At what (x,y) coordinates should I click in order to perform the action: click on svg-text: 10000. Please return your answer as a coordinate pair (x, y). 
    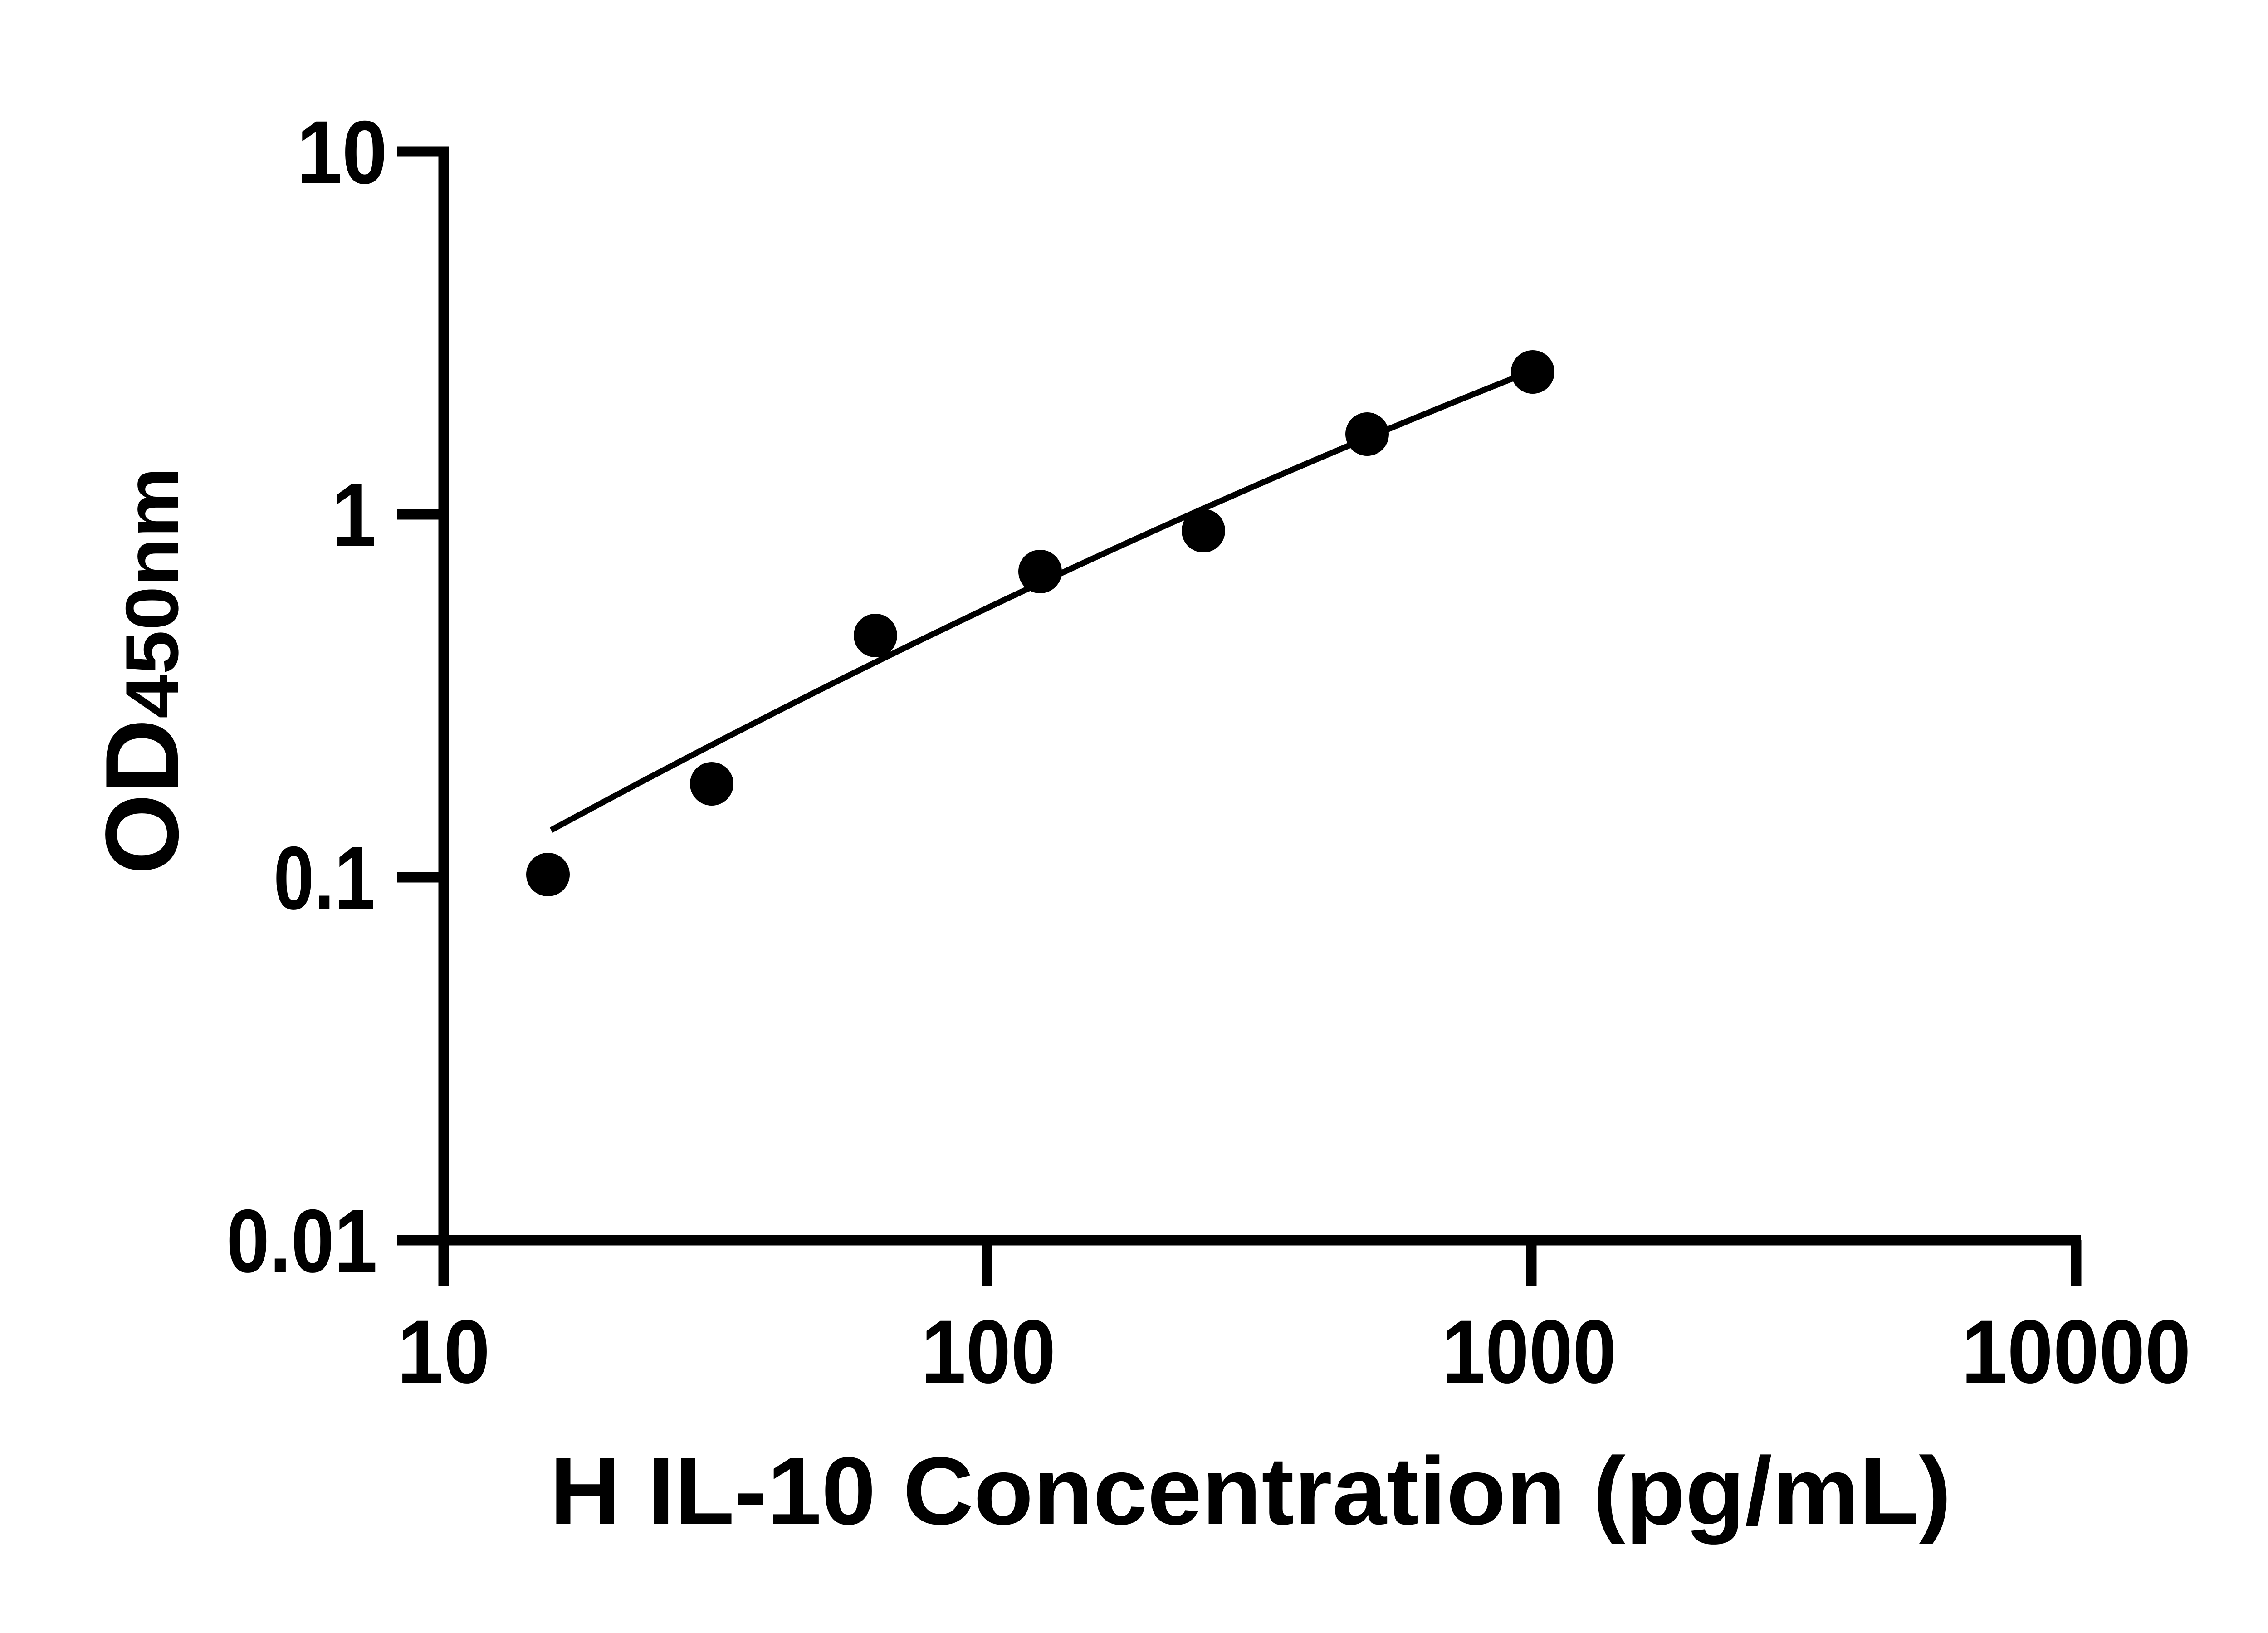
    Looking at the image, I should click on (2076, 1351).